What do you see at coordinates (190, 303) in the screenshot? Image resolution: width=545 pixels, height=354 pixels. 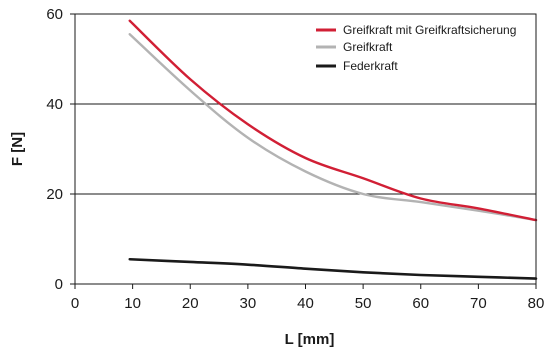 I see `x-tick-label: 20` at bounding box center [190, 303].